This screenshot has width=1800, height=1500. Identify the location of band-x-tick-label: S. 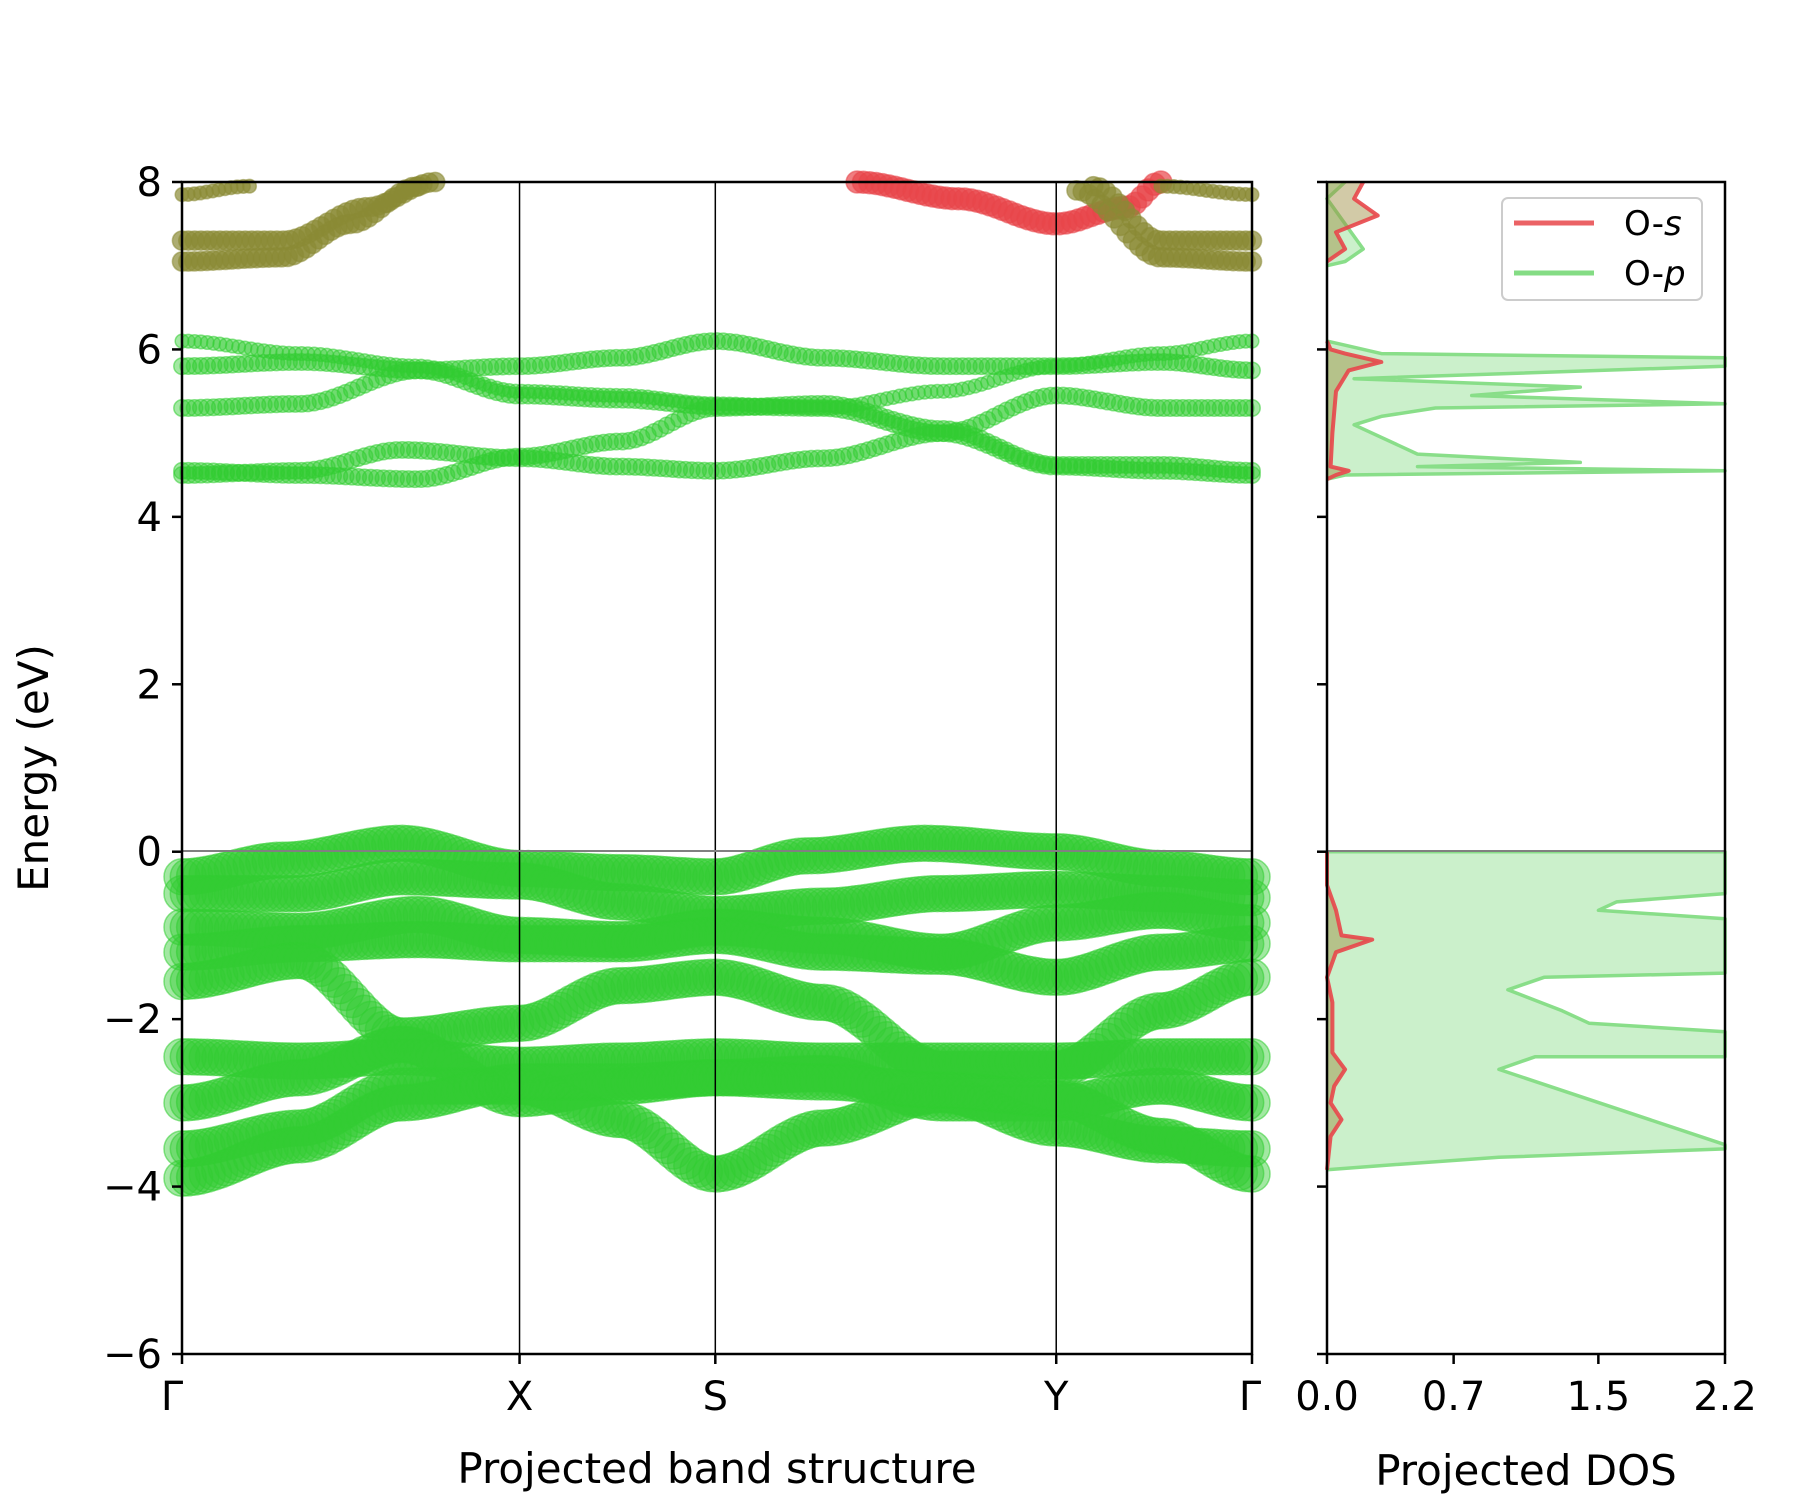
(715, 1397).